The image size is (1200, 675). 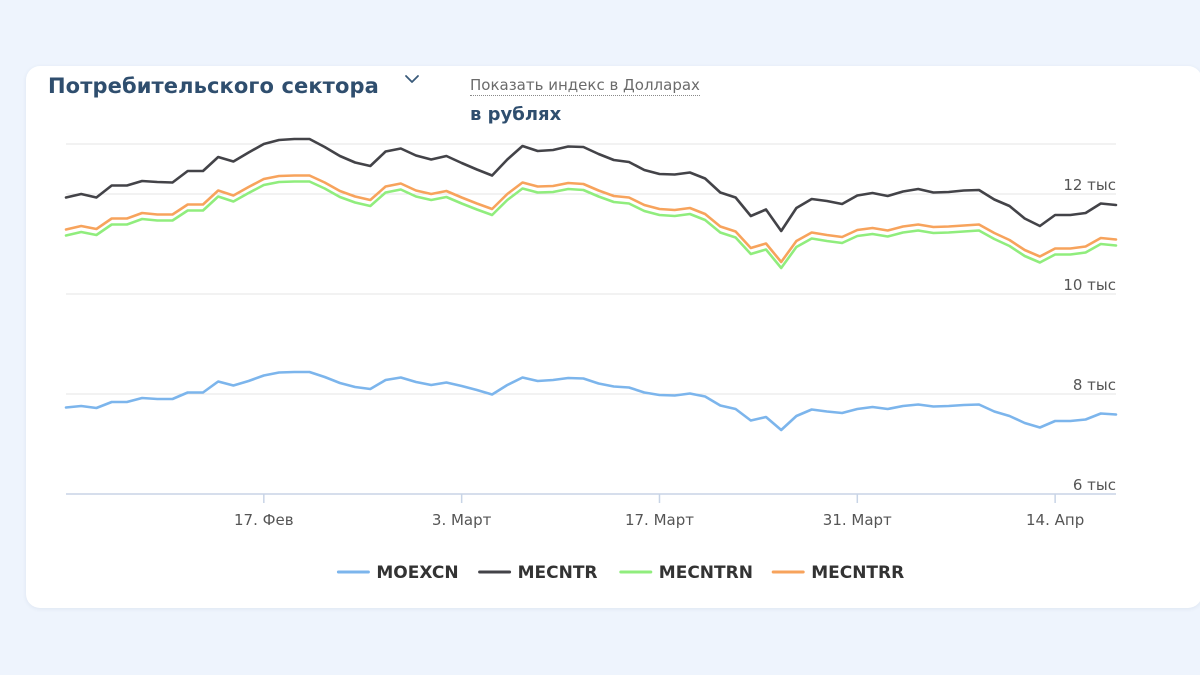 What do you see at coordinates (591, 225) in the screenshot?
I see `series-line-mecntrn` at bounding box center [591, 225].